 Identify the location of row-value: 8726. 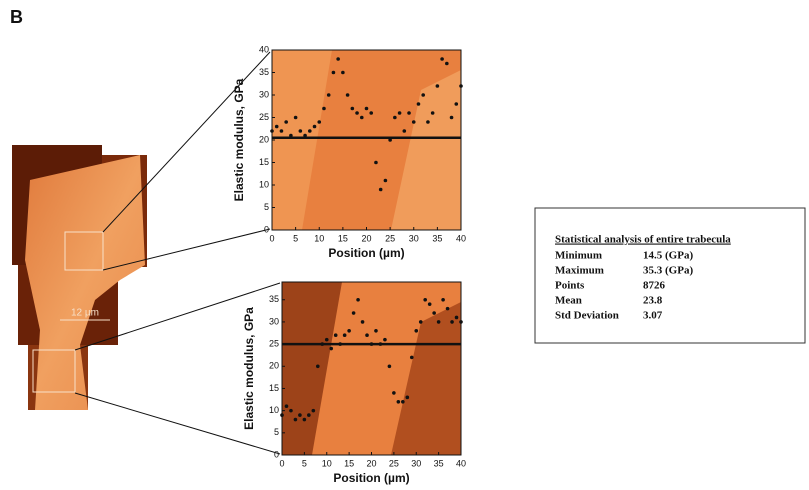
(654, 286).